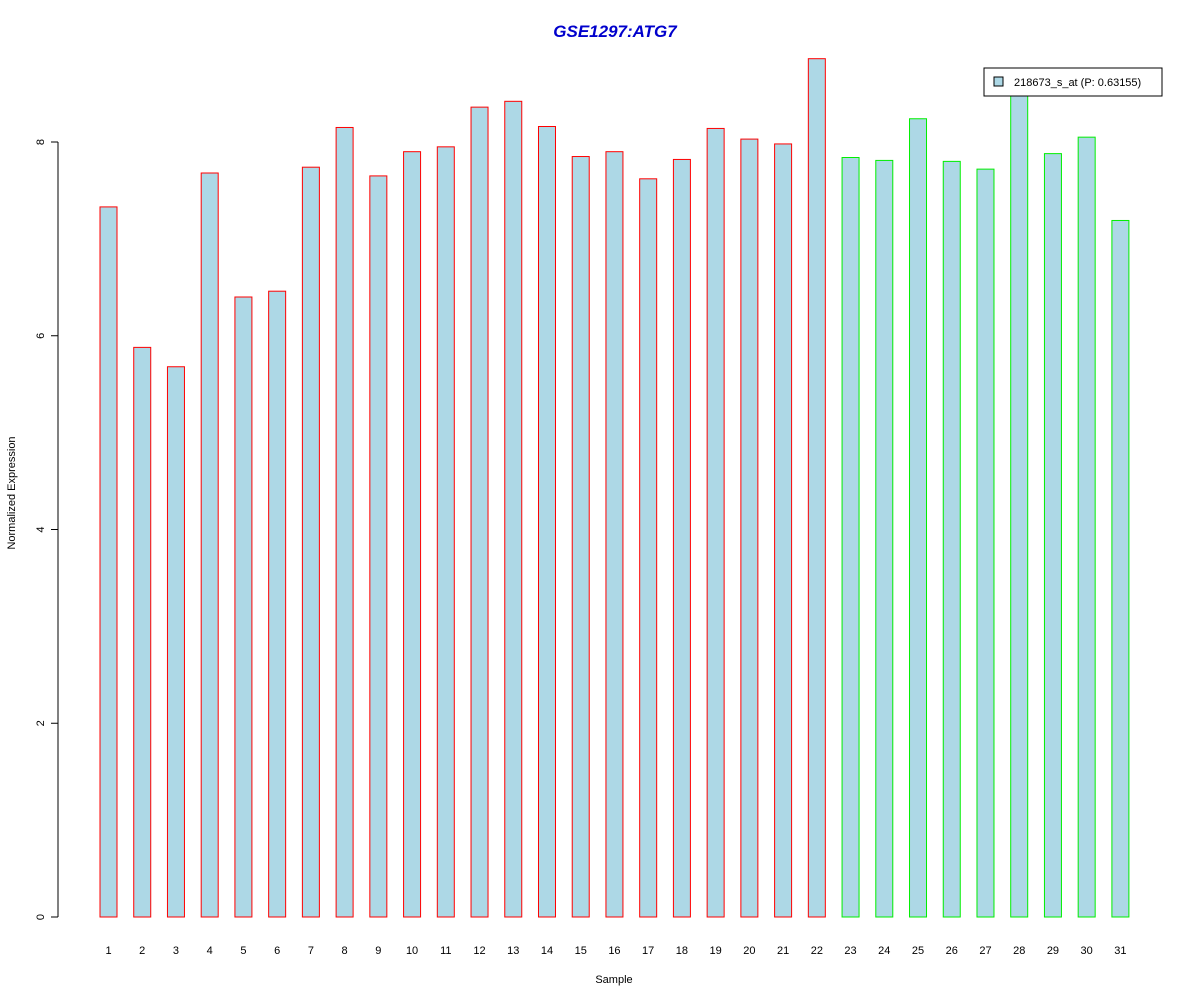  What do you see at coordinates (615, 31) in the screenshot?
I see `chart-title: GSE1297:ATG7` at bounding box center [615, 31].